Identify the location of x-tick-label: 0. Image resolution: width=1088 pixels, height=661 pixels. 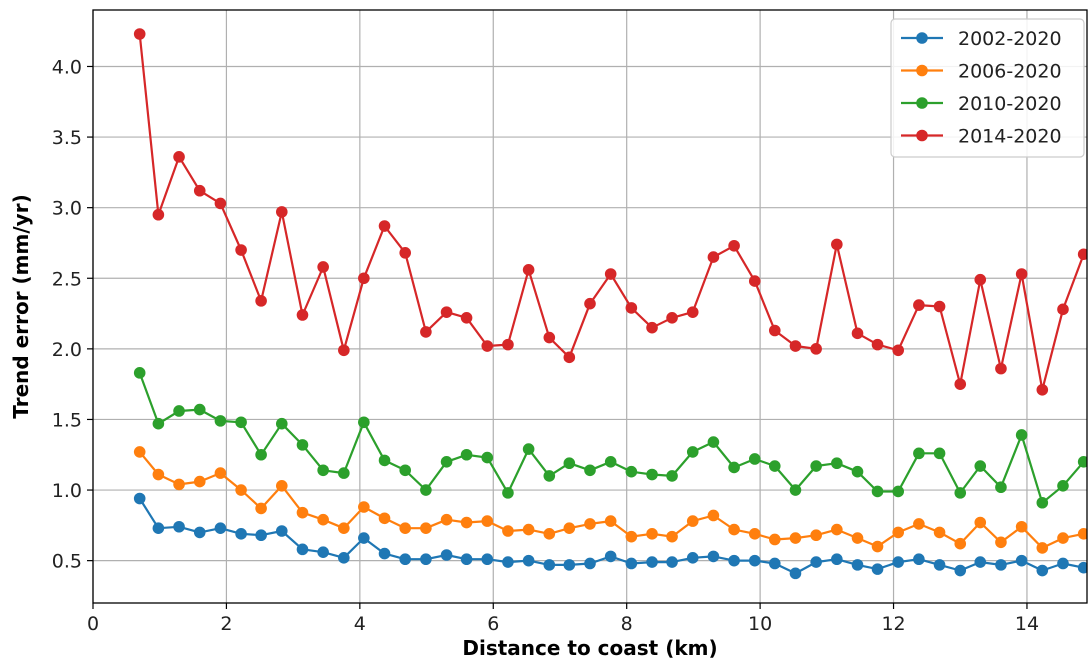
(93, 624).